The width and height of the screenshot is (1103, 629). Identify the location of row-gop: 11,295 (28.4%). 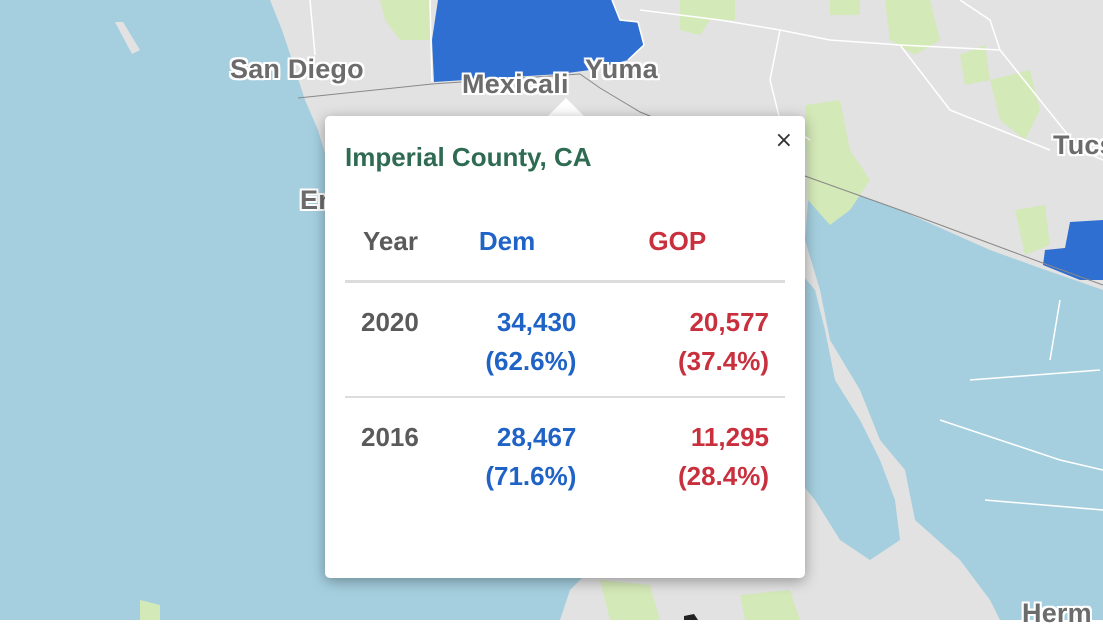
(680, 454).